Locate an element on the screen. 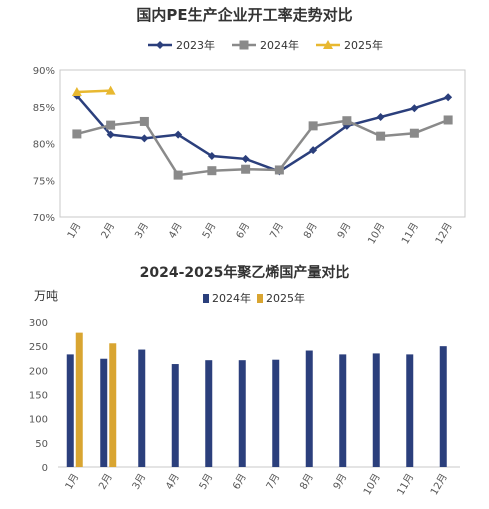  line-y-tick-label: 75% is located at coordinates (44, 181).